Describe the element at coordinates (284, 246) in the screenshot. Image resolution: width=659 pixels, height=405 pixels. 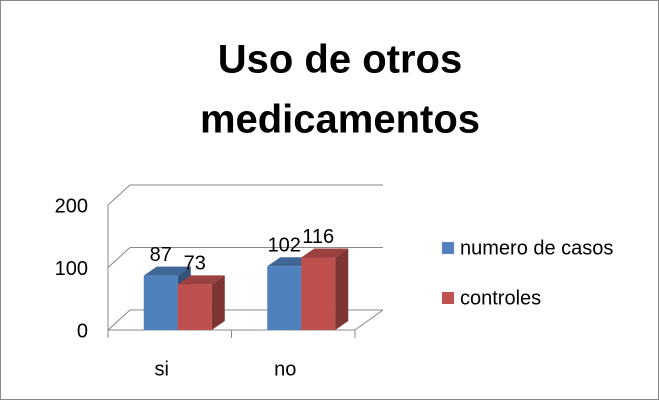
I see `data-label: 102` at that location.